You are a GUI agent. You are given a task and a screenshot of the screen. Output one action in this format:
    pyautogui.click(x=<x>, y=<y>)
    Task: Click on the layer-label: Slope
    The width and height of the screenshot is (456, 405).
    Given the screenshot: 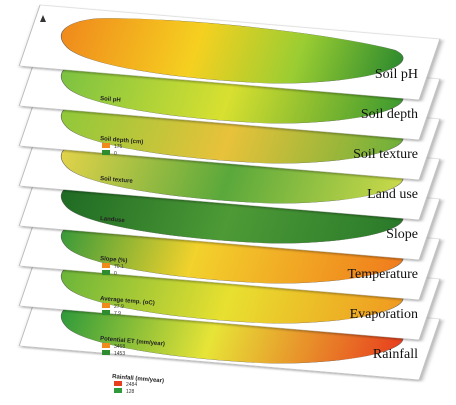 What is the action you would take?
    pyautogui.click(x=402, y=234)
    